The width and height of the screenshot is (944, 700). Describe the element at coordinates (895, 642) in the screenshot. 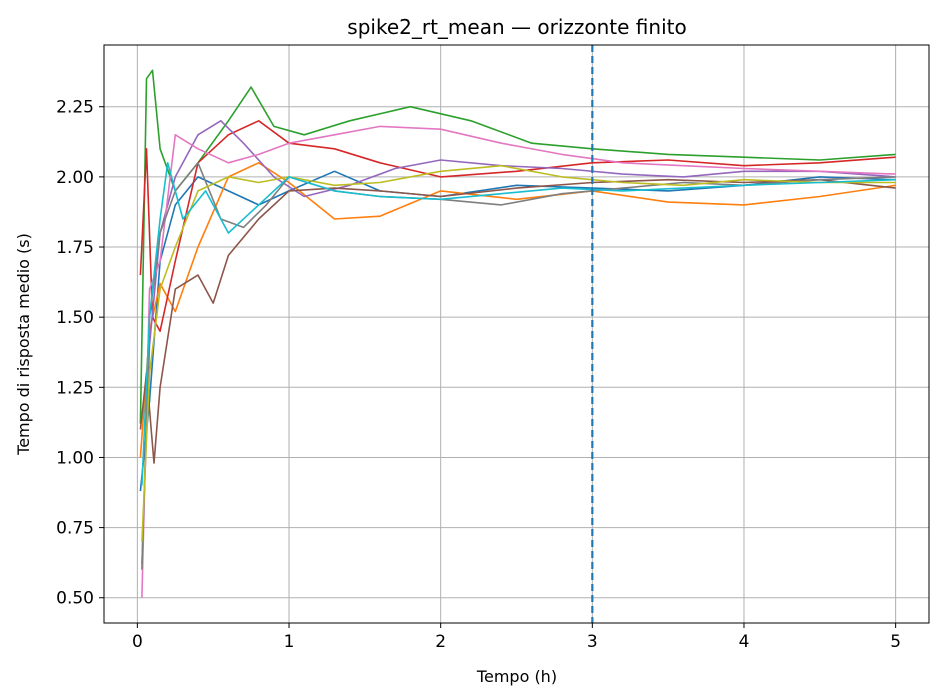

I see `x-tick-label: 5` at that location.